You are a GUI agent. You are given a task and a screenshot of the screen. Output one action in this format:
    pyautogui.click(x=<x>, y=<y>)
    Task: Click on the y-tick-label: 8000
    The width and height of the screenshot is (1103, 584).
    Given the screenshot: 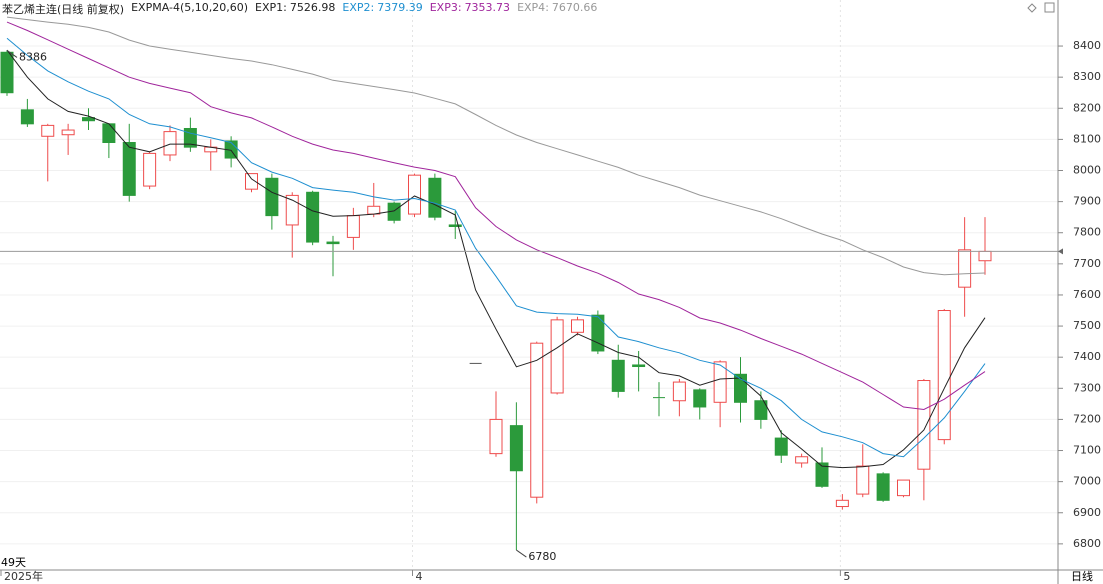 What is the action you would take?
    pyautogui.click(x=1087, y=170)
    